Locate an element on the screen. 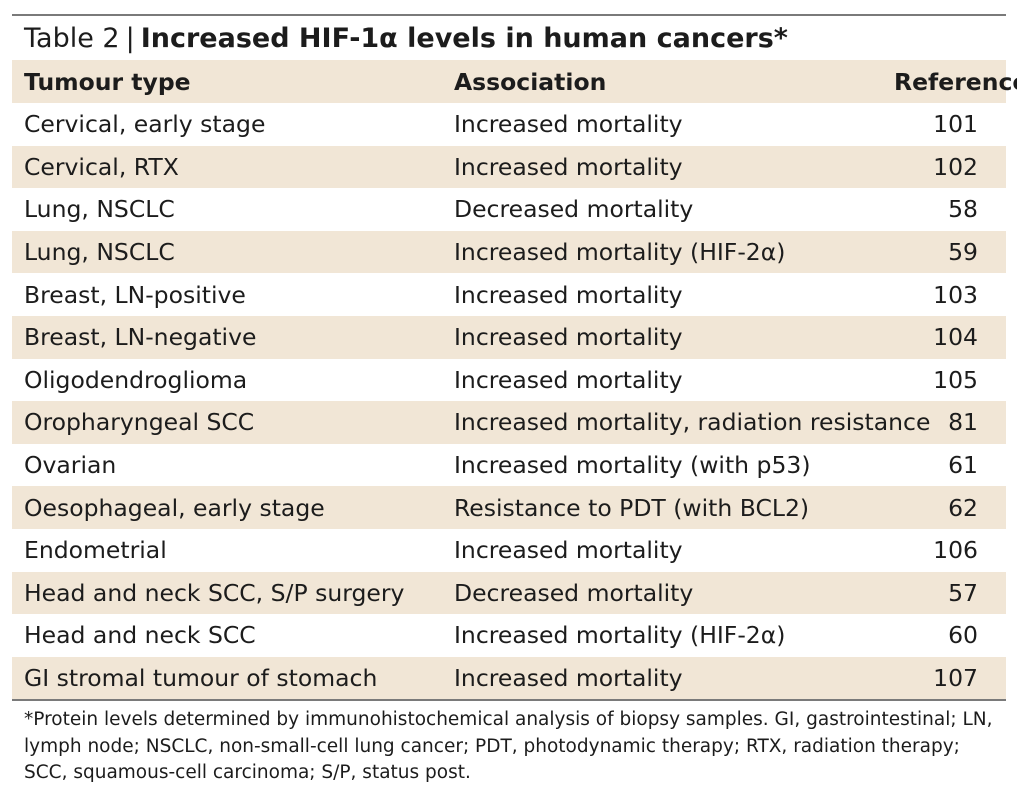  cell-references: 106 is located at coordinates (955, 550).